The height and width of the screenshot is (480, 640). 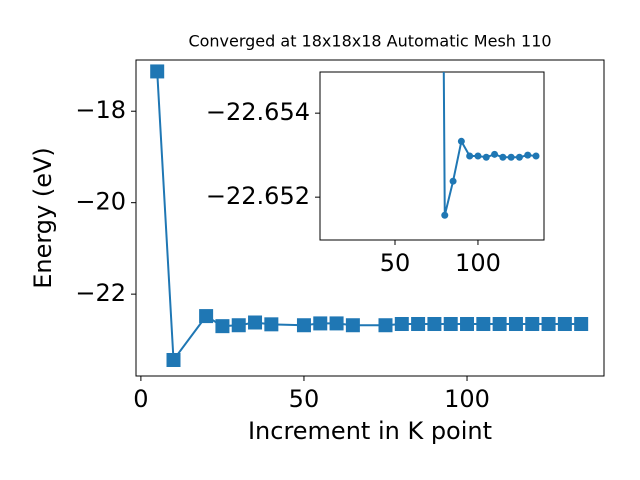 What do you see at coordinates (369, 41) in the screenshot?
I see `chart-title: Converged at 18x18x18 Automatic Mesh 110` at bounding box center [369, 41].